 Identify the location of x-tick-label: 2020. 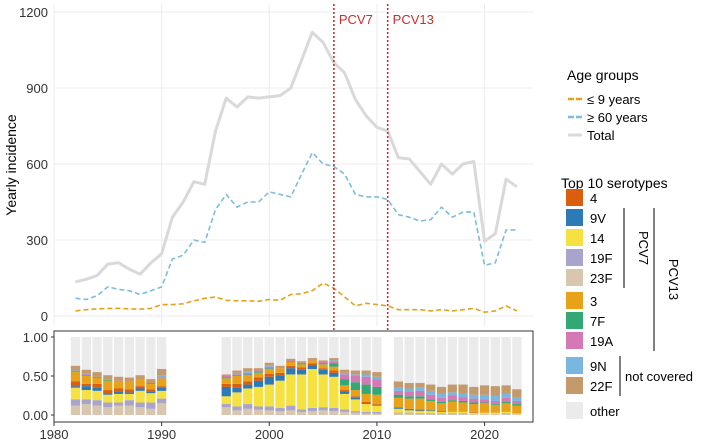
(484, 433).